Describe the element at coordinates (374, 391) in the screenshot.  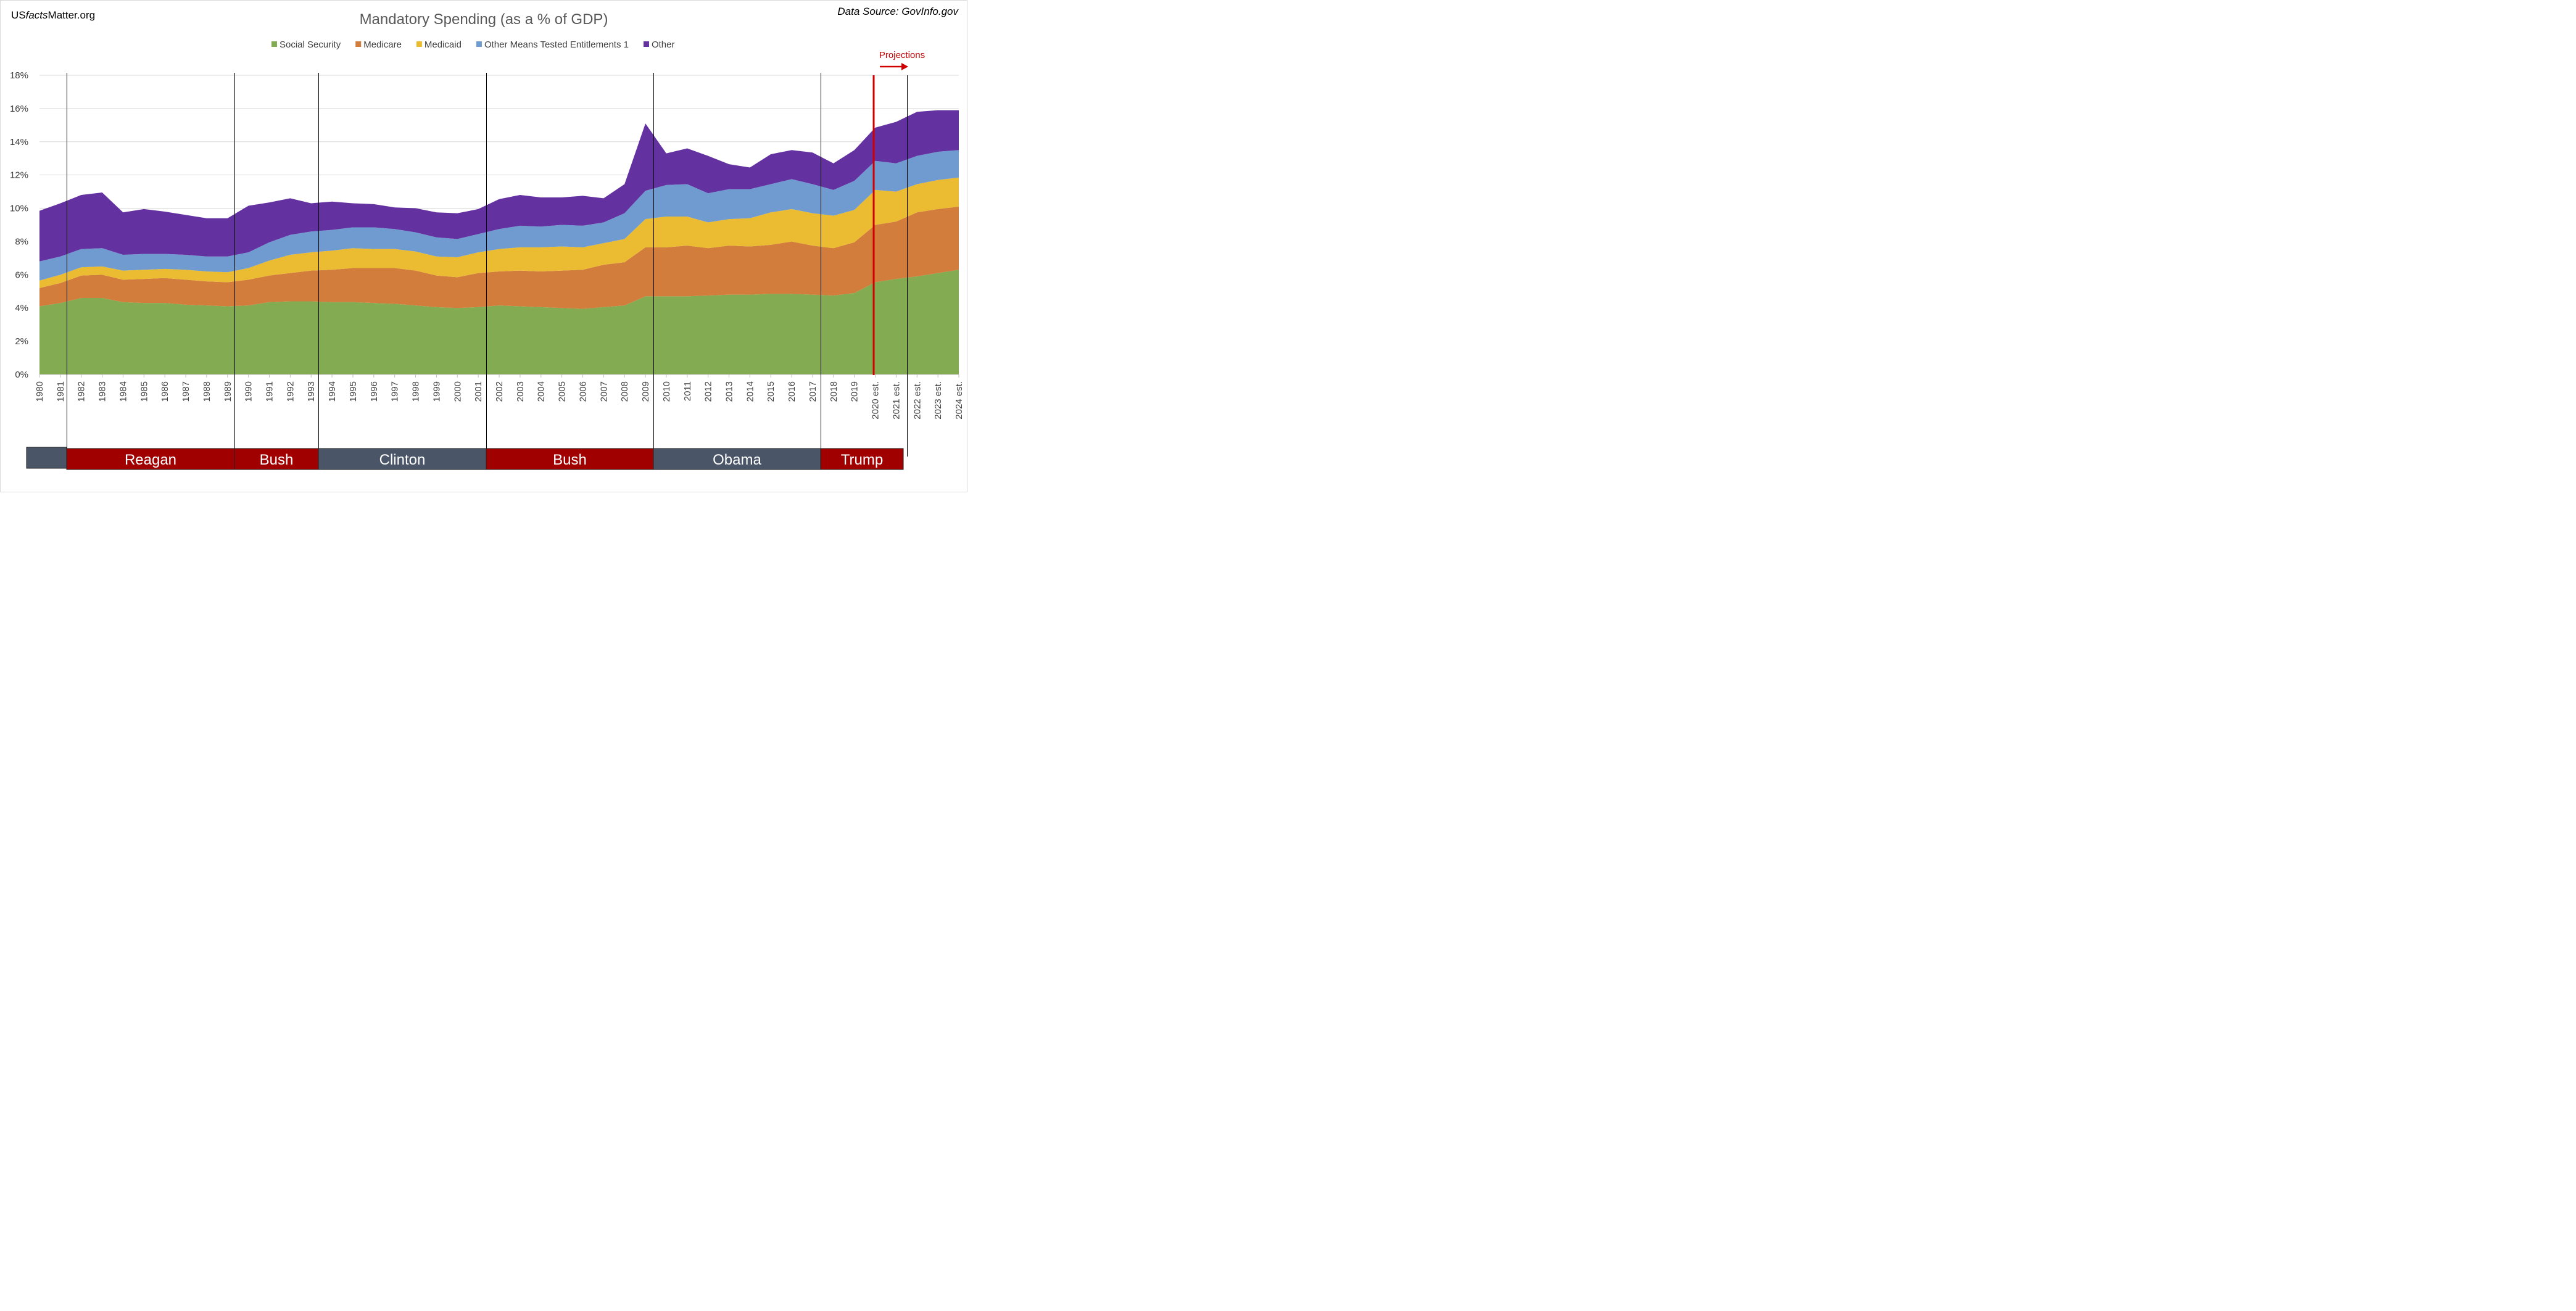
I see `x-tick-label: 1996` at that location.